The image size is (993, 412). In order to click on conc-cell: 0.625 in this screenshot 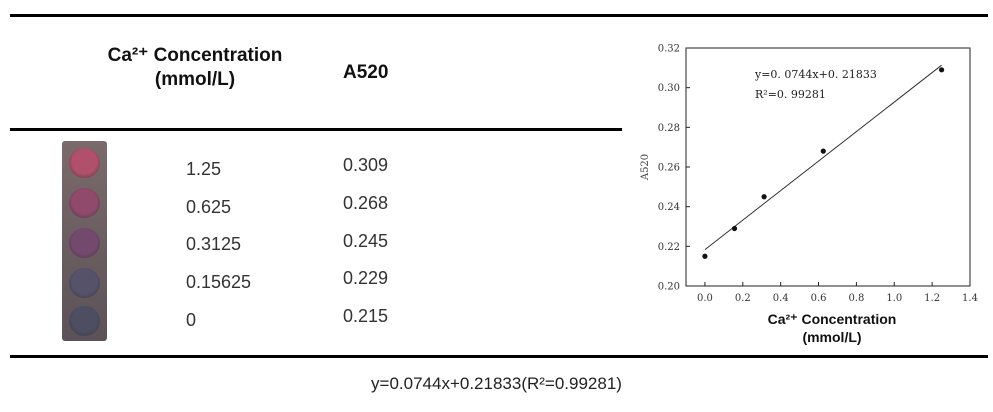, I will do `click(209, 207)`.